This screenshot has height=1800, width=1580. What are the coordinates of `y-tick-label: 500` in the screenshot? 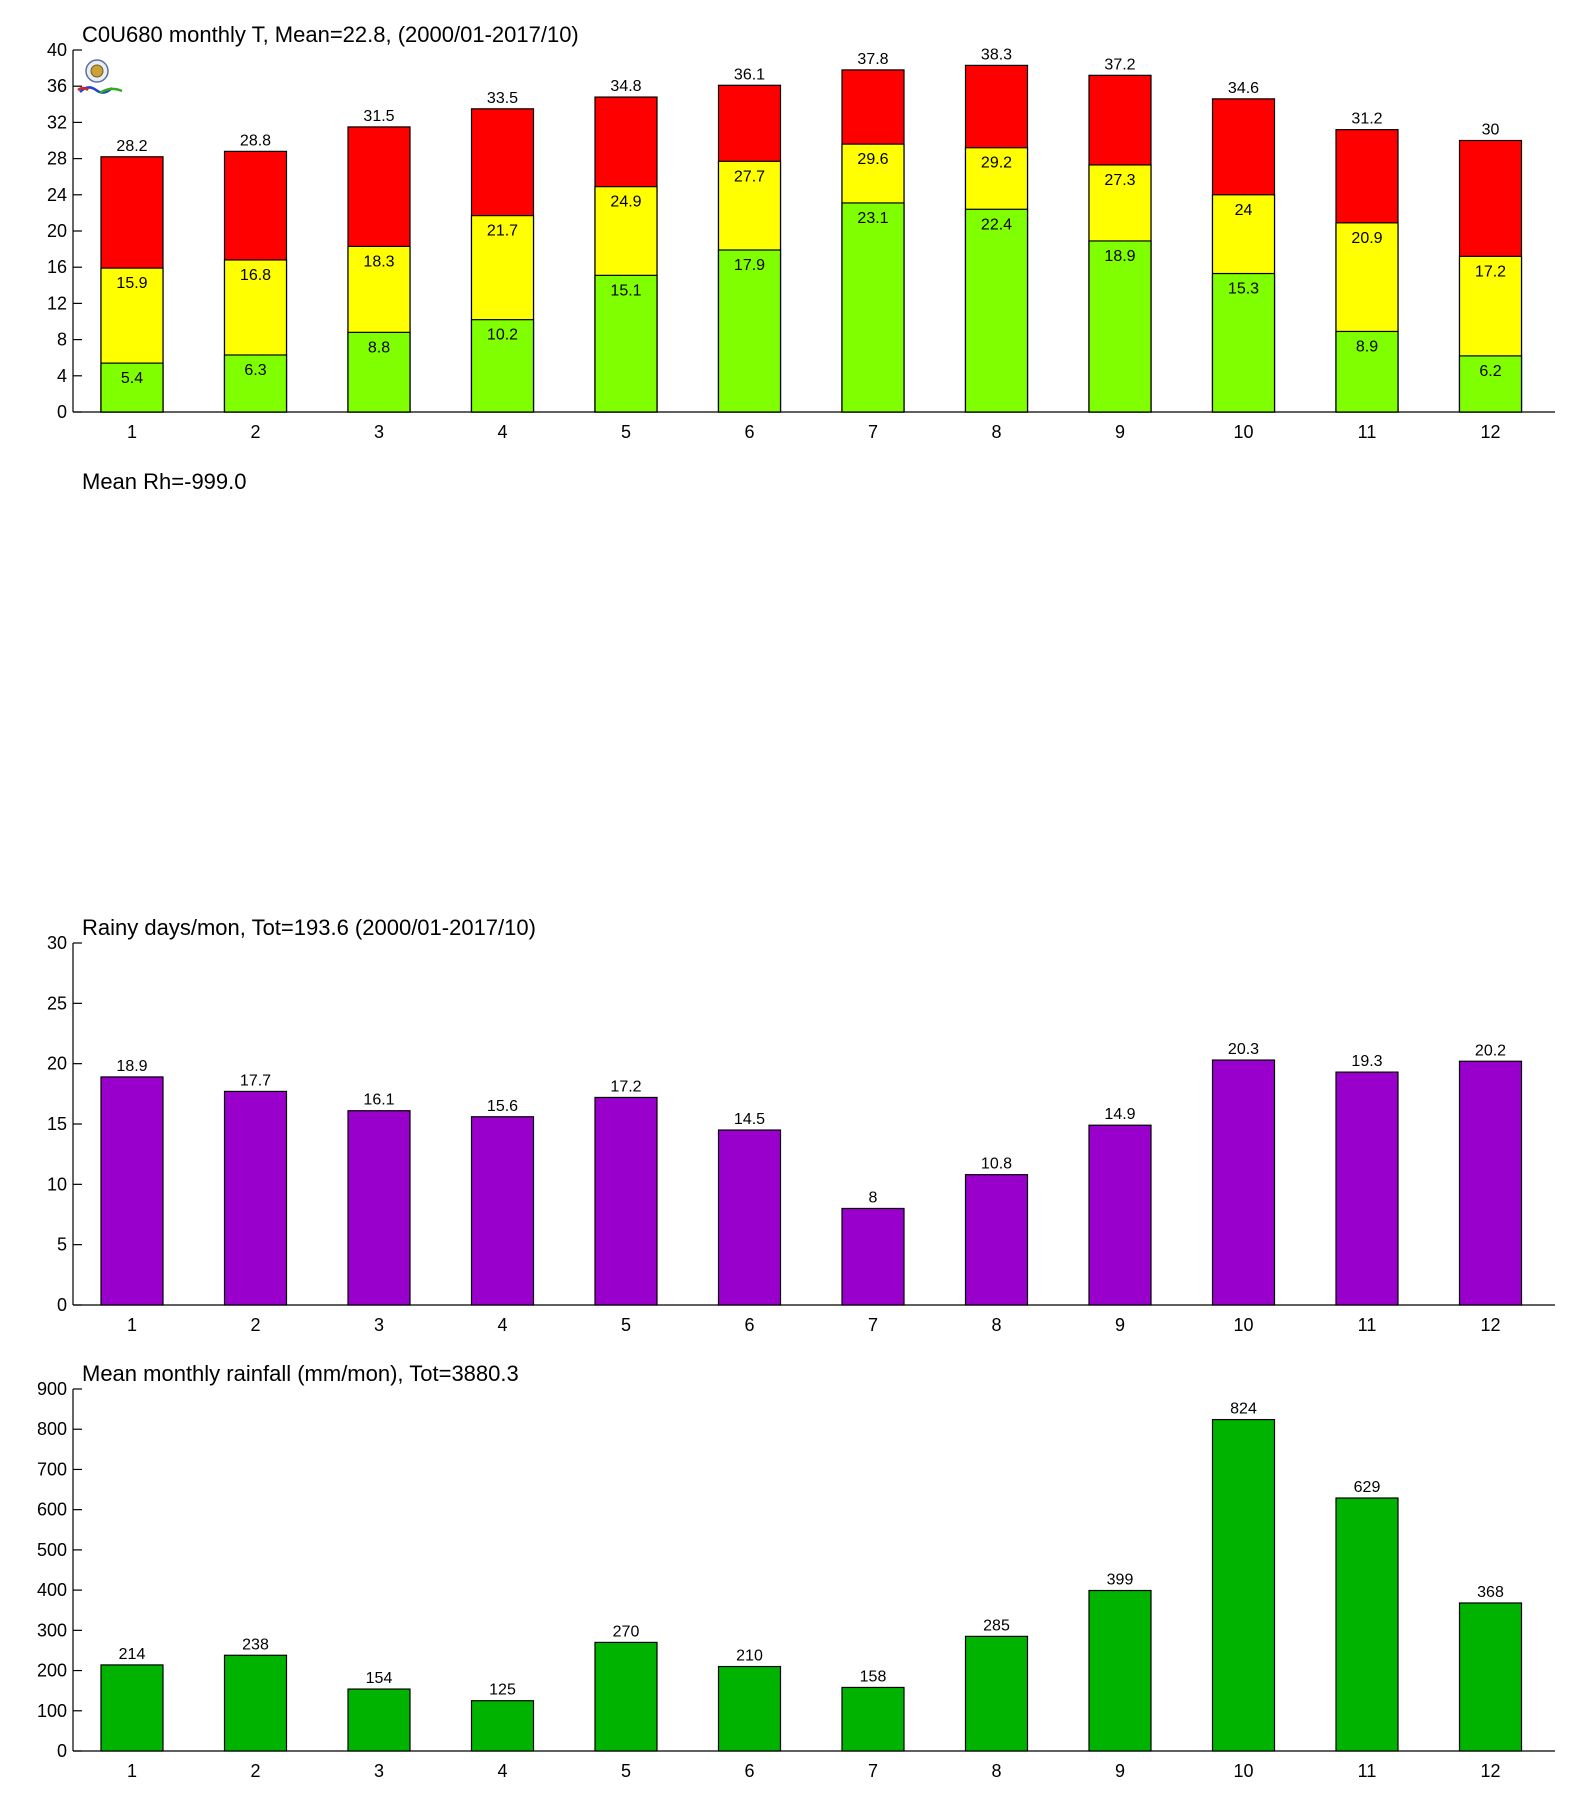 It's located at (52, 1550).